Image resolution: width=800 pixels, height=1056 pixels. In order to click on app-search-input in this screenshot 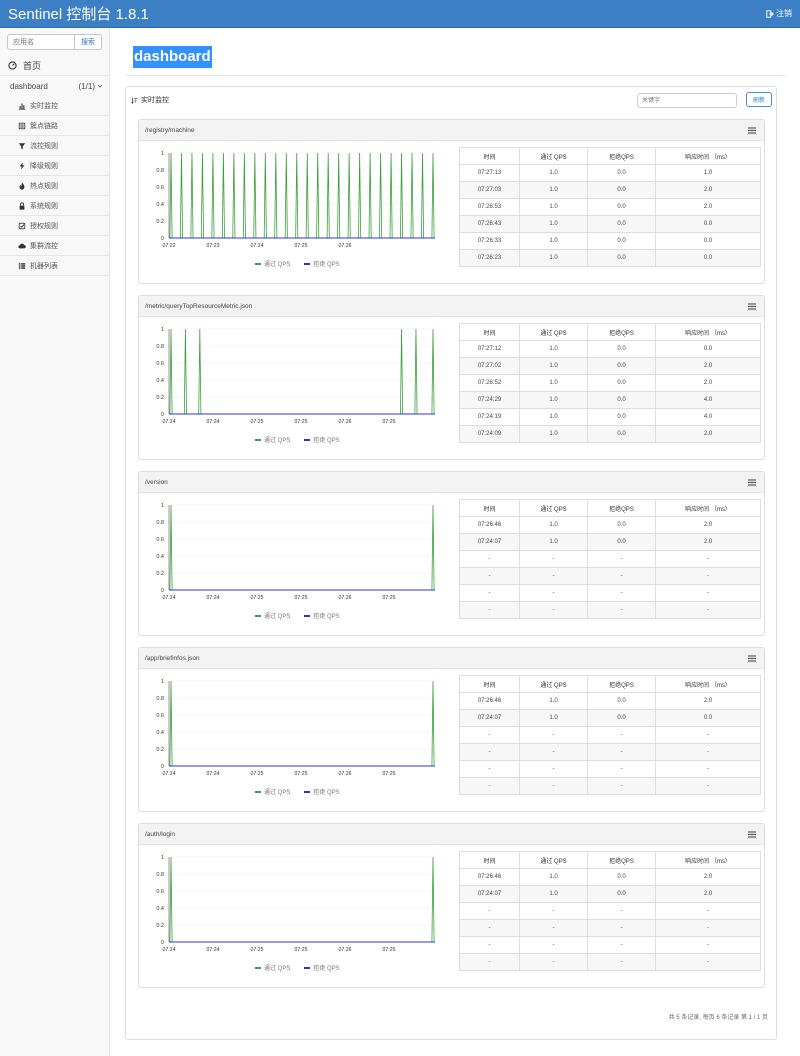, I will do `click(41, 42)`.